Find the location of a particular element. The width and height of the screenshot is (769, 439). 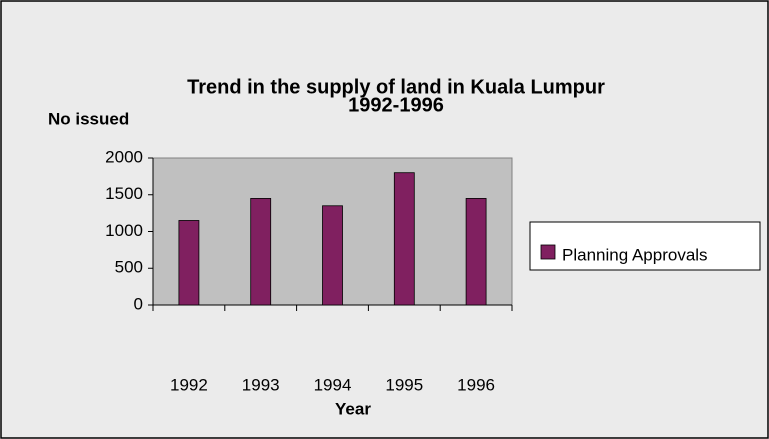

y-tick-label: 500 is located at coordinates (129, 267).